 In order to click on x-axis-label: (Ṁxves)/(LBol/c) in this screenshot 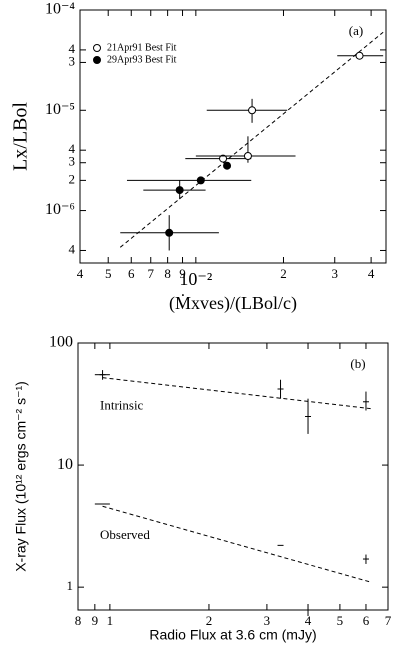, I will do `click(233, 303)`.